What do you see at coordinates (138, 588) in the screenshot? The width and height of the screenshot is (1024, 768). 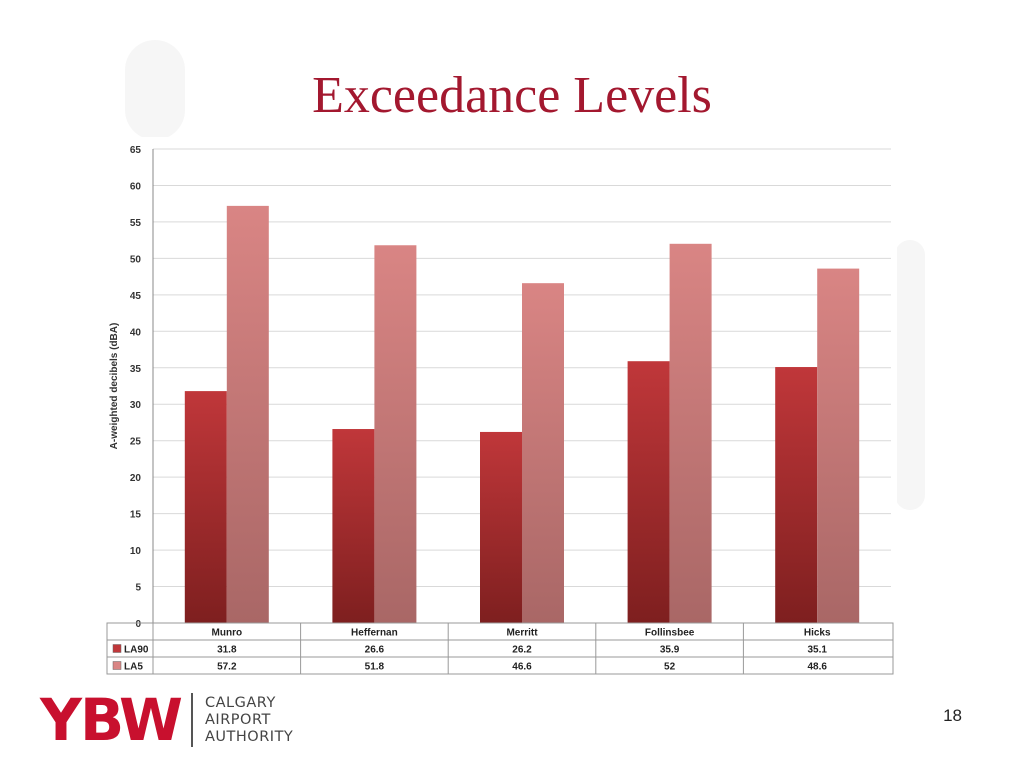 I see `y-tick-label: 5` at bounding box center [138, 588].